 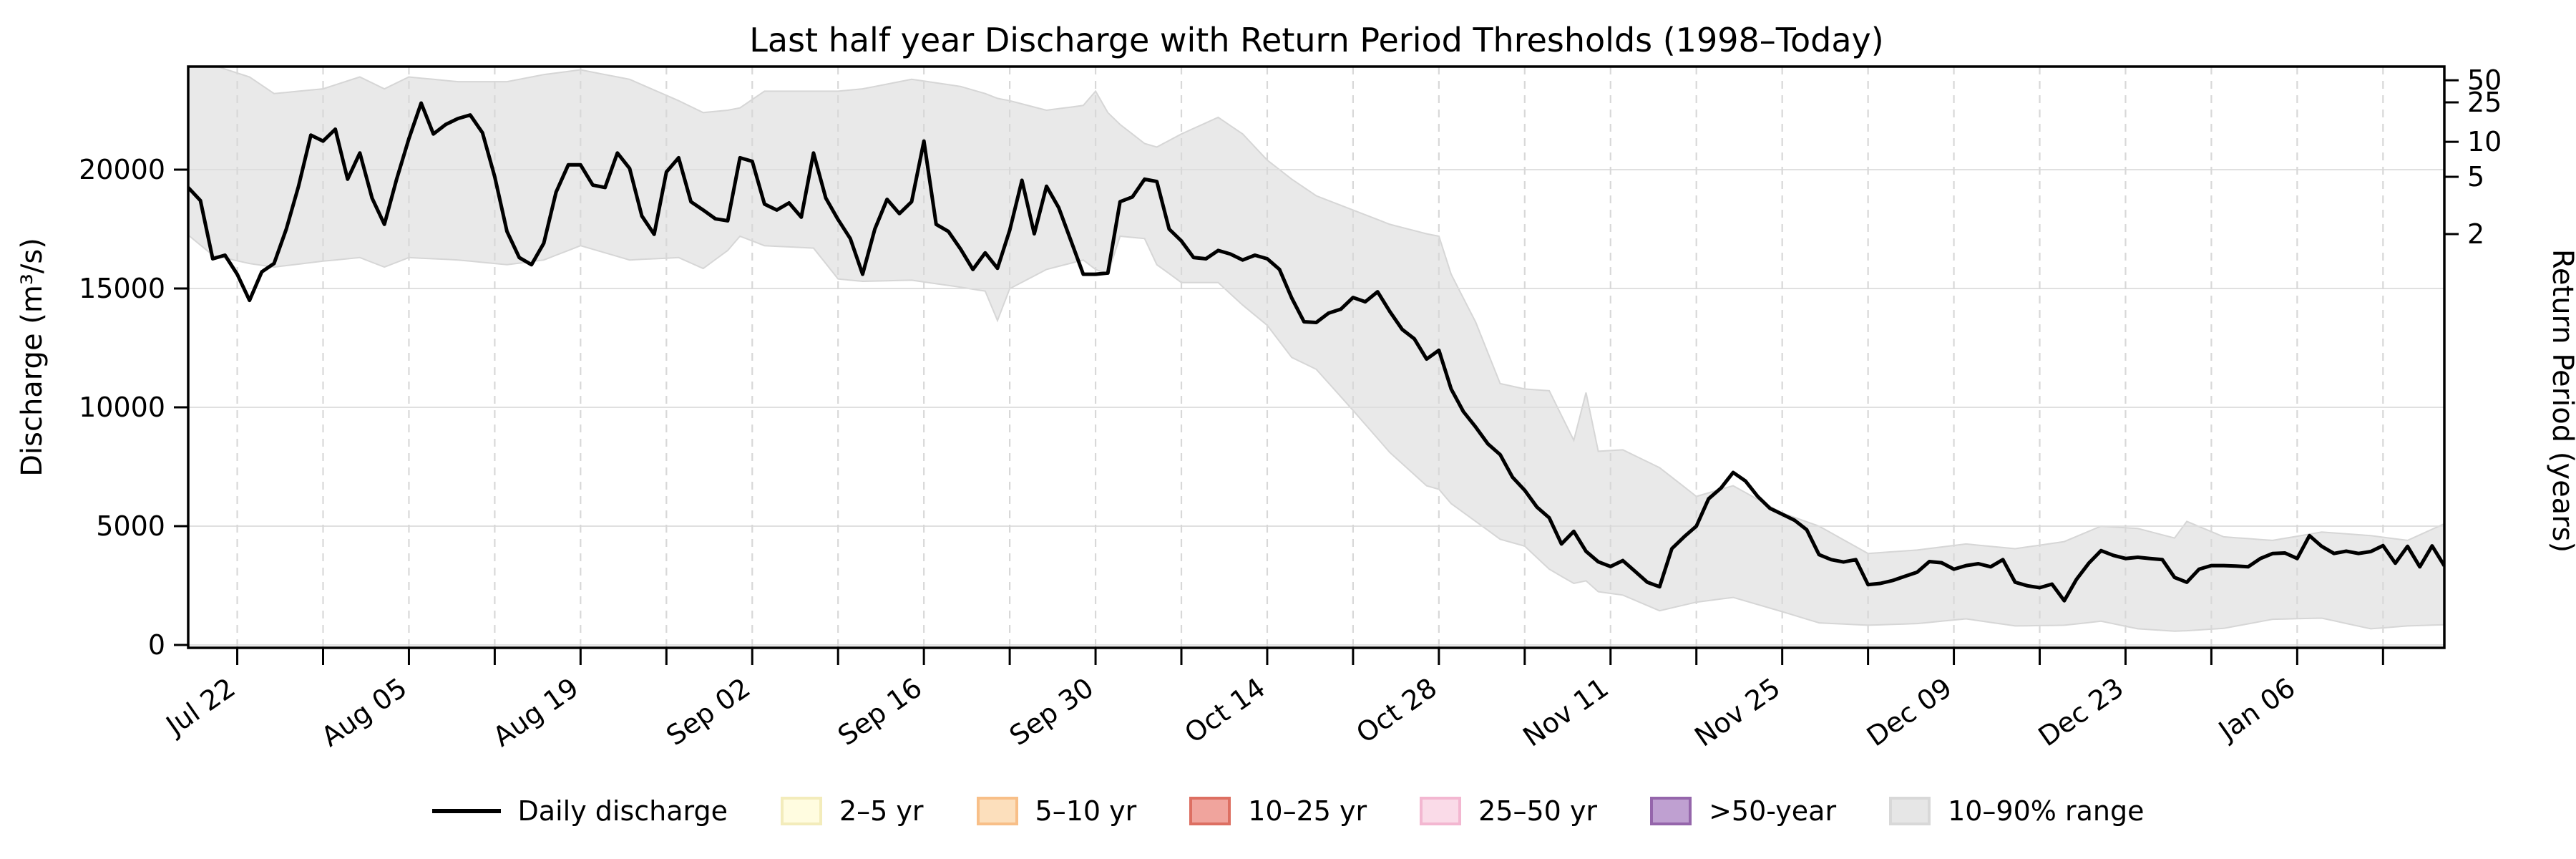 I want to click on x-tick-label: Dec 23, so click(x=2081, y=711).